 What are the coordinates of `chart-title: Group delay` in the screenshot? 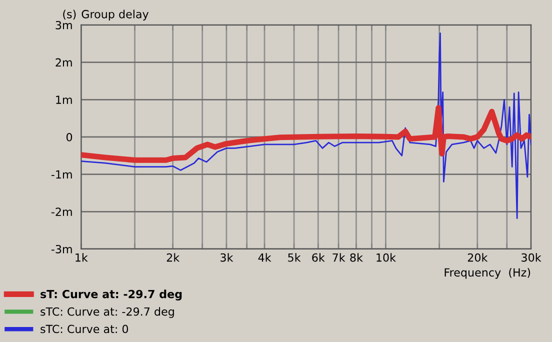 It's located at (115, 15).